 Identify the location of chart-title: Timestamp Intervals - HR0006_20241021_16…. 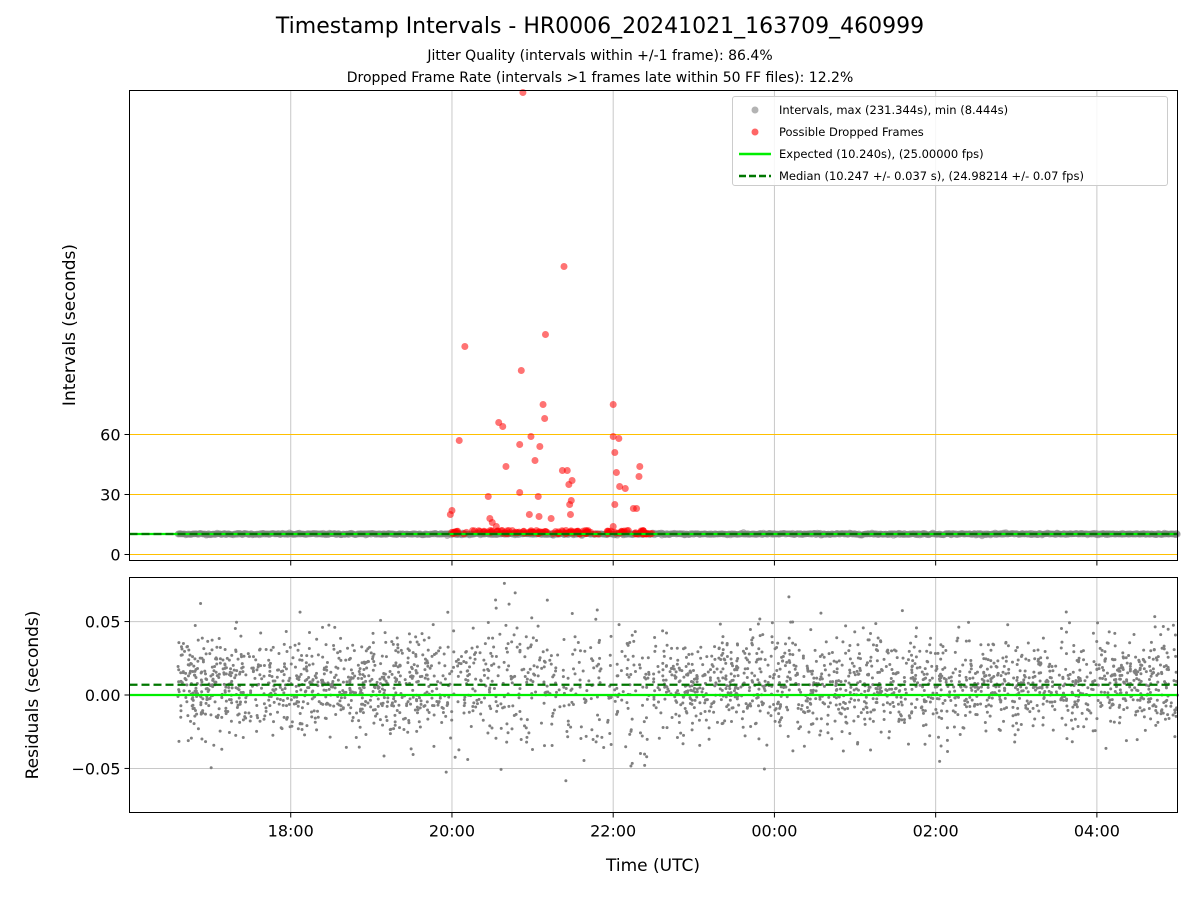
(600, 26).